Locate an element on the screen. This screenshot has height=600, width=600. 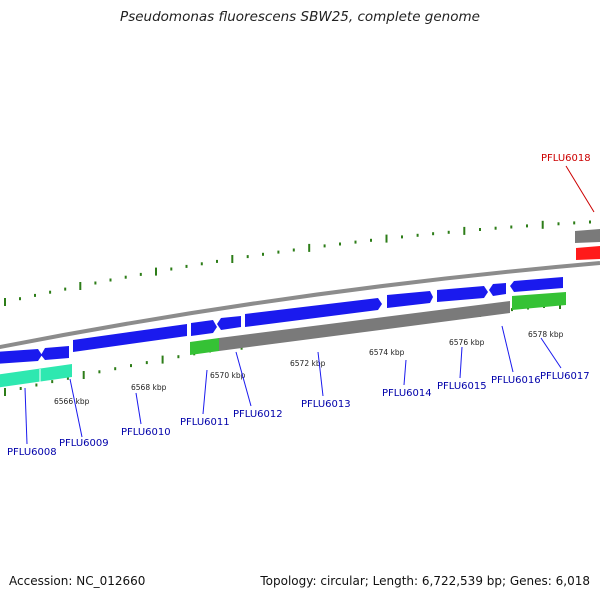
genome-backbone is located at coordinates (300, 305).